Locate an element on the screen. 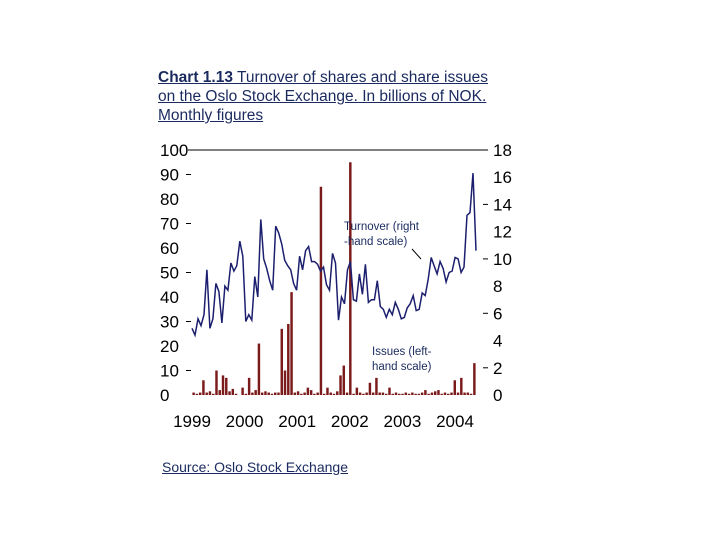 Image resolution: width=720 pixels, height=540 pixels. x-tick-label: 2003 is located at coordinates (402, 421).